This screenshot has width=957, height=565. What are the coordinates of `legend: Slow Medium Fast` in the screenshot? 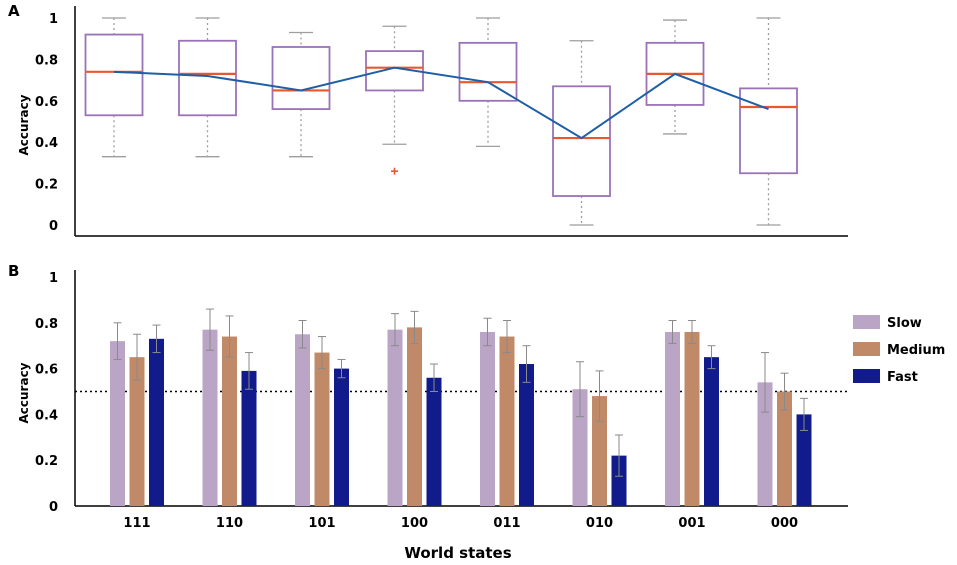 It's located at (899, 350).